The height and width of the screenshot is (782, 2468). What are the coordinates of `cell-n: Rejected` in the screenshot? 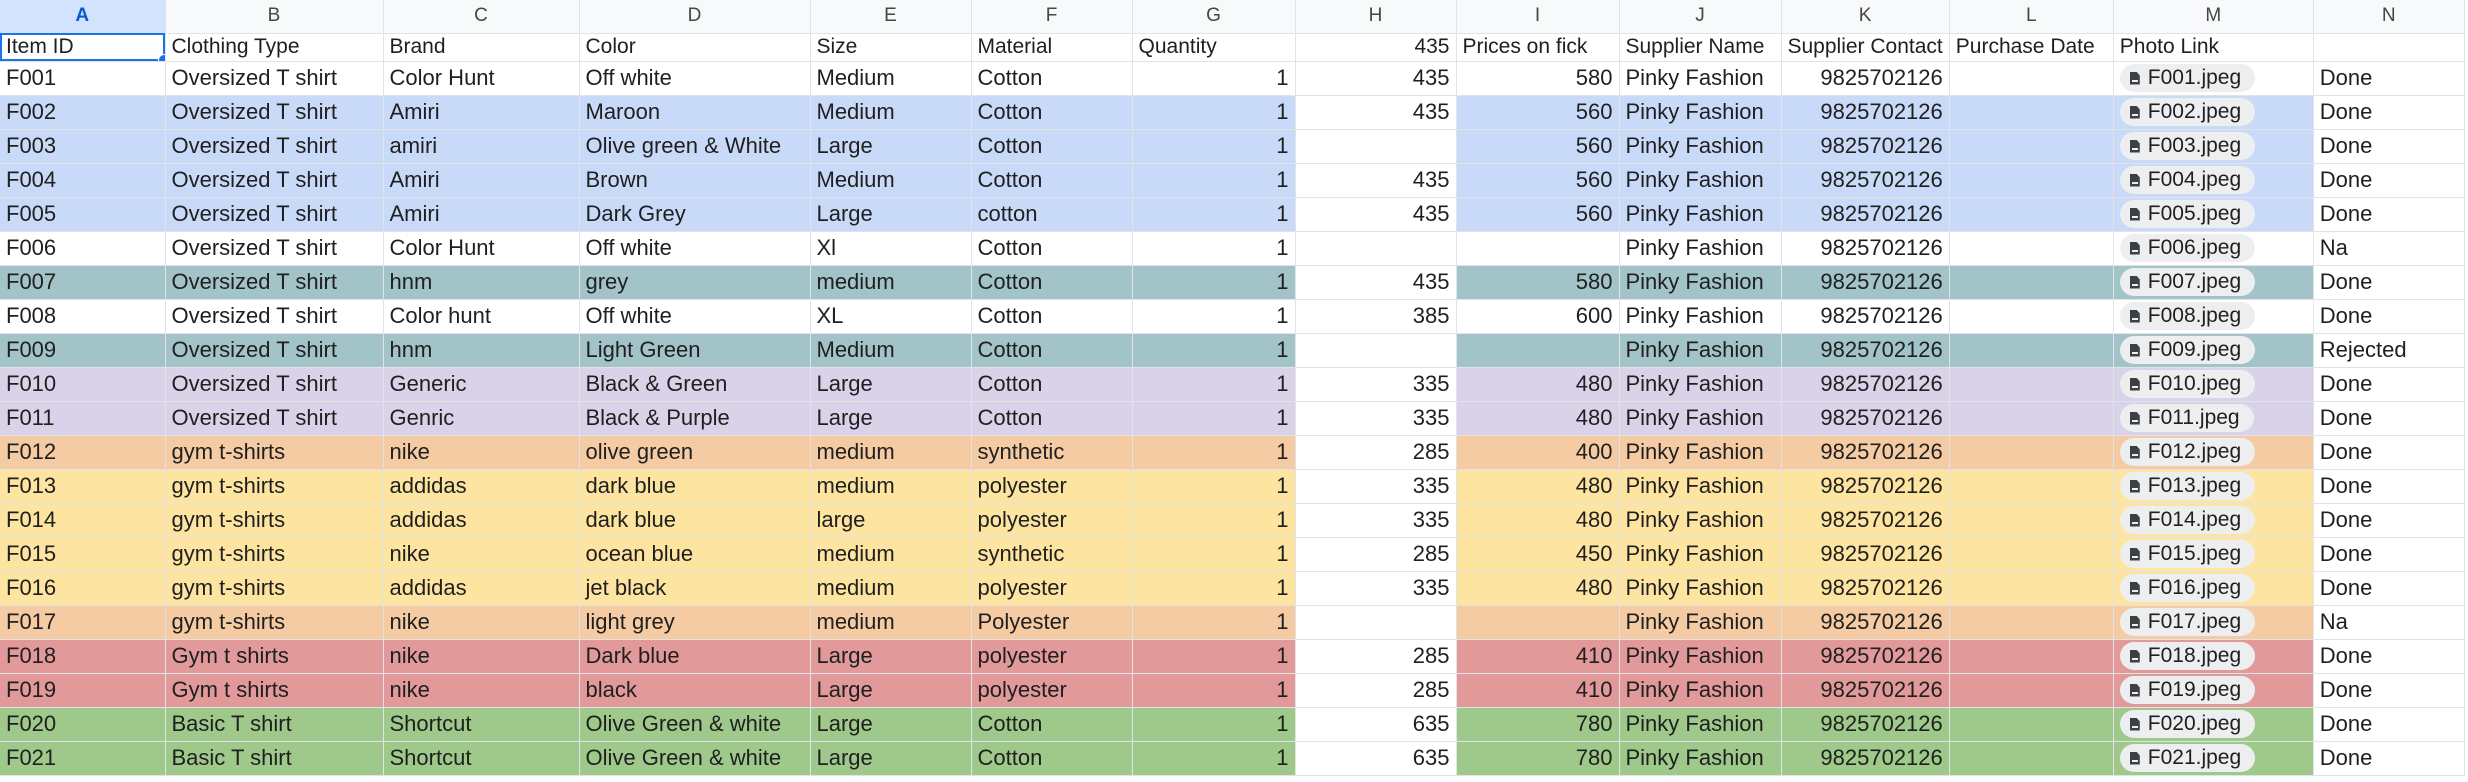 It's located at (2389, 350).